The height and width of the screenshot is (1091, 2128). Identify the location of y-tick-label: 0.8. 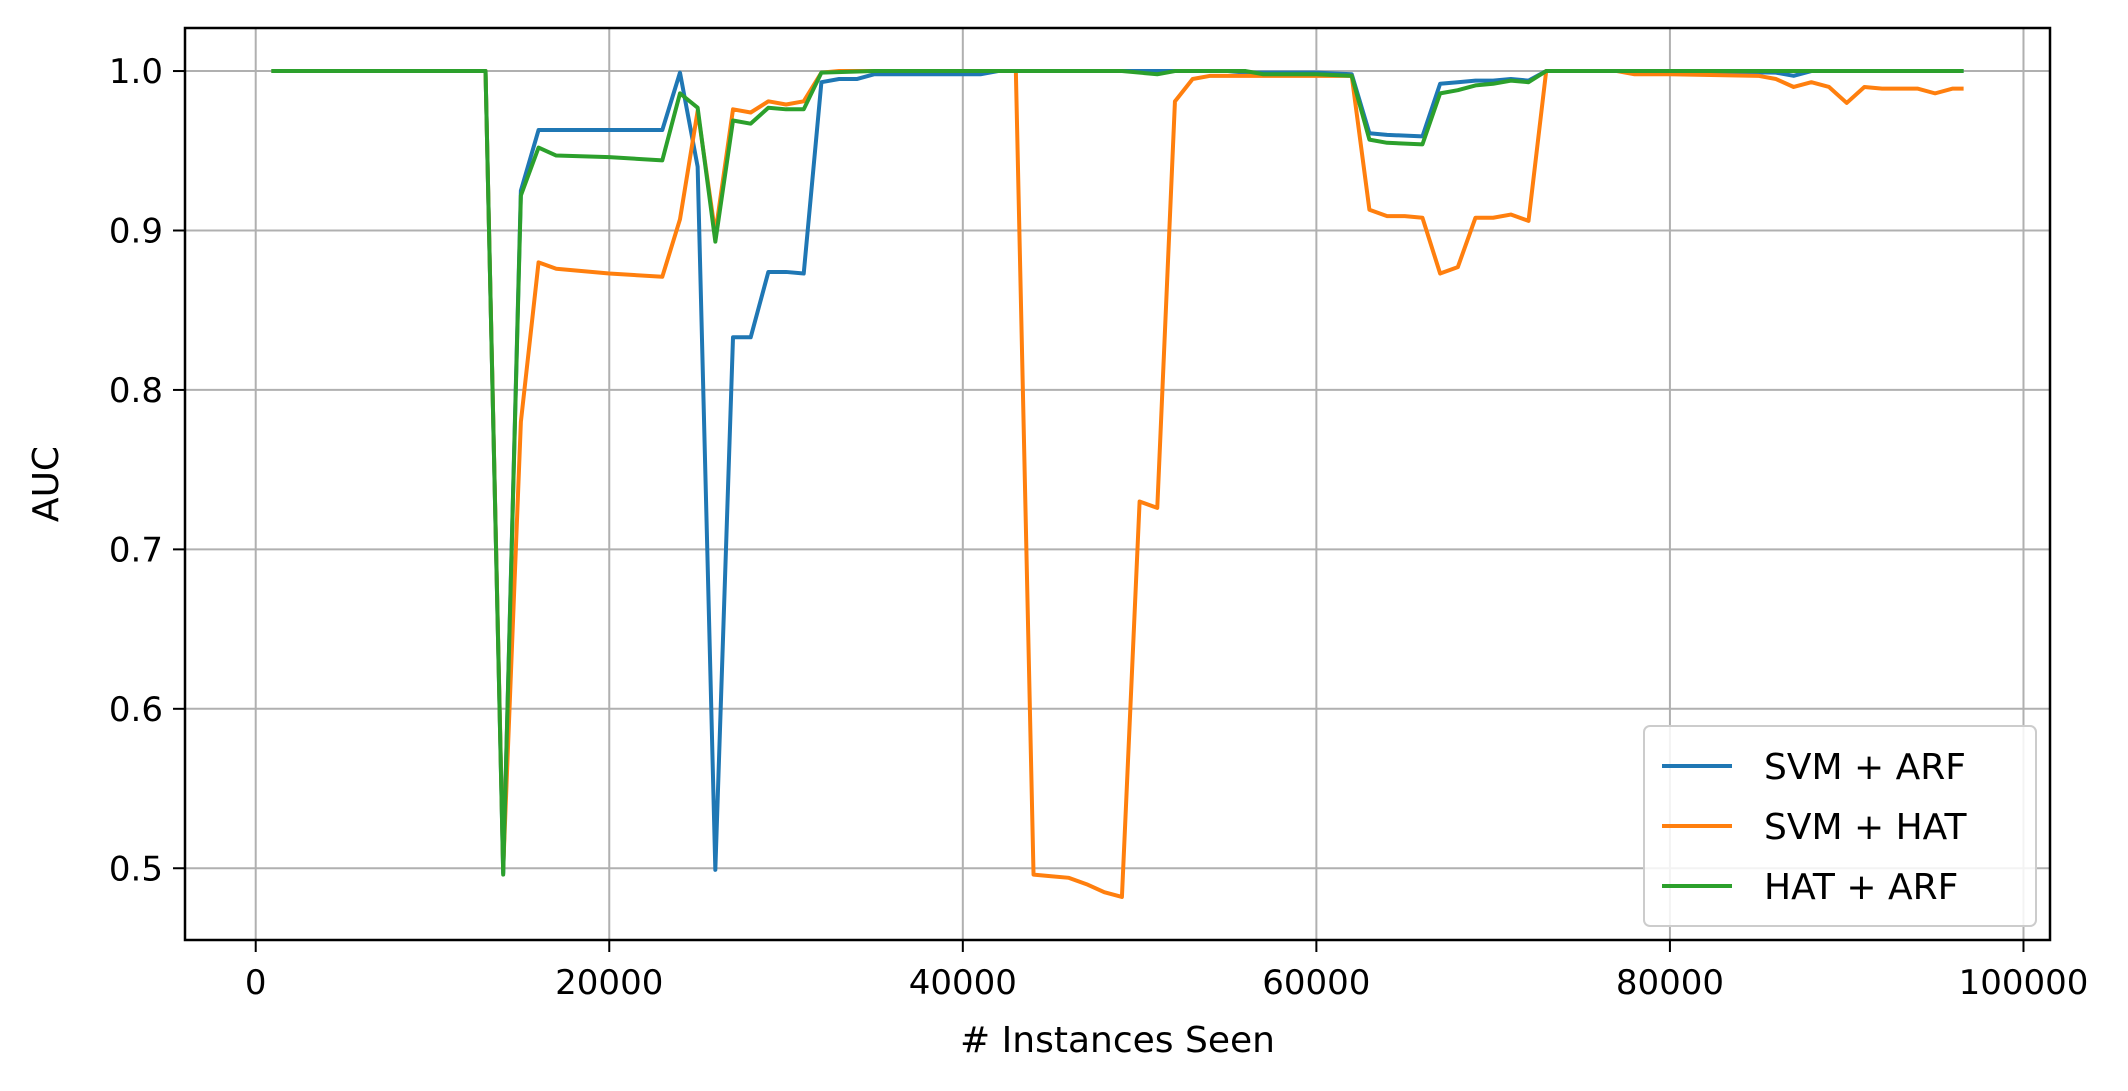
(136, 391).